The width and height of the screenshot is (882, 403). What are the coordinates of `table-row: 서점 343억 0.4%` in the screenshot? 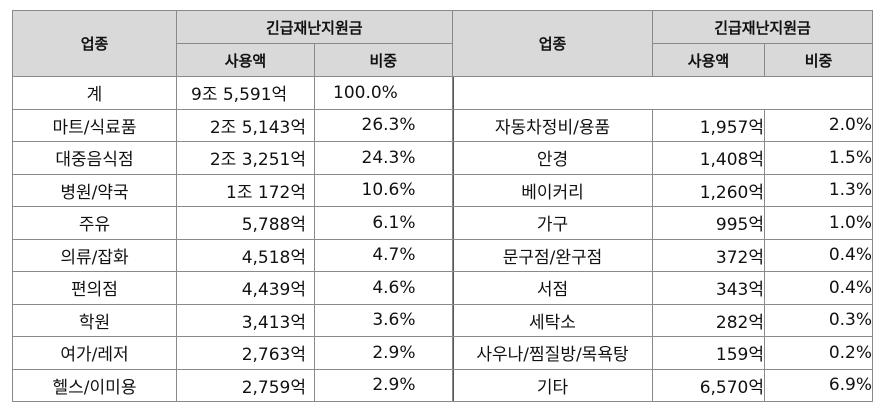 It's located at (663, 288).